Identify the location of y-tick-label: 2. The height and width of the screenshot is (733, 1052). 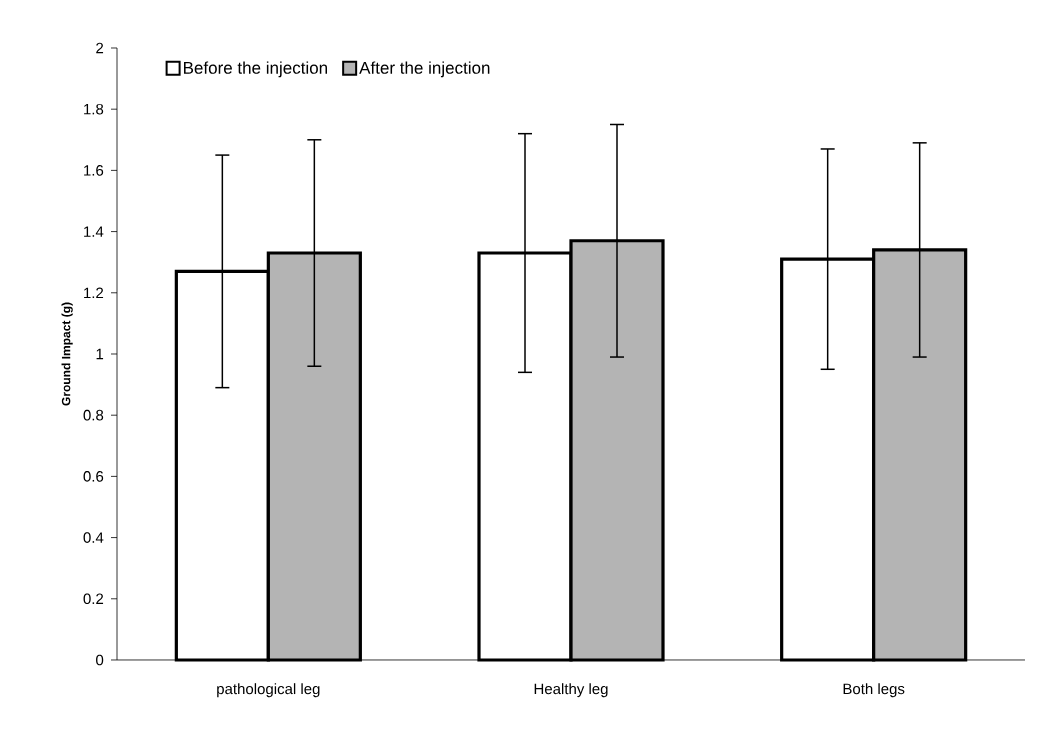
(100, 48).